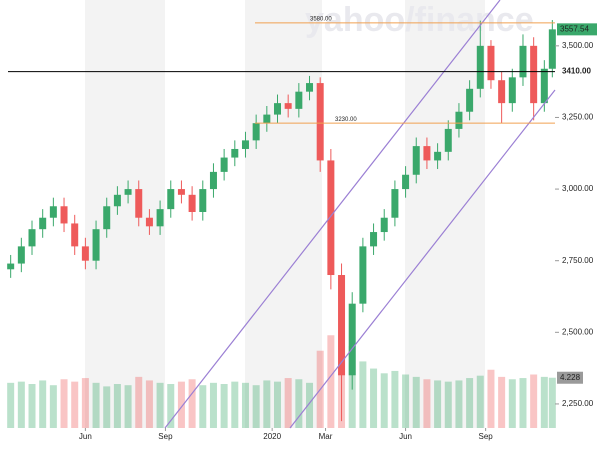  What do you see at coordinates (578, 260) in the screenshot?
I see `y-tick-label: 2,750.00` at bounding box center [578, 260].